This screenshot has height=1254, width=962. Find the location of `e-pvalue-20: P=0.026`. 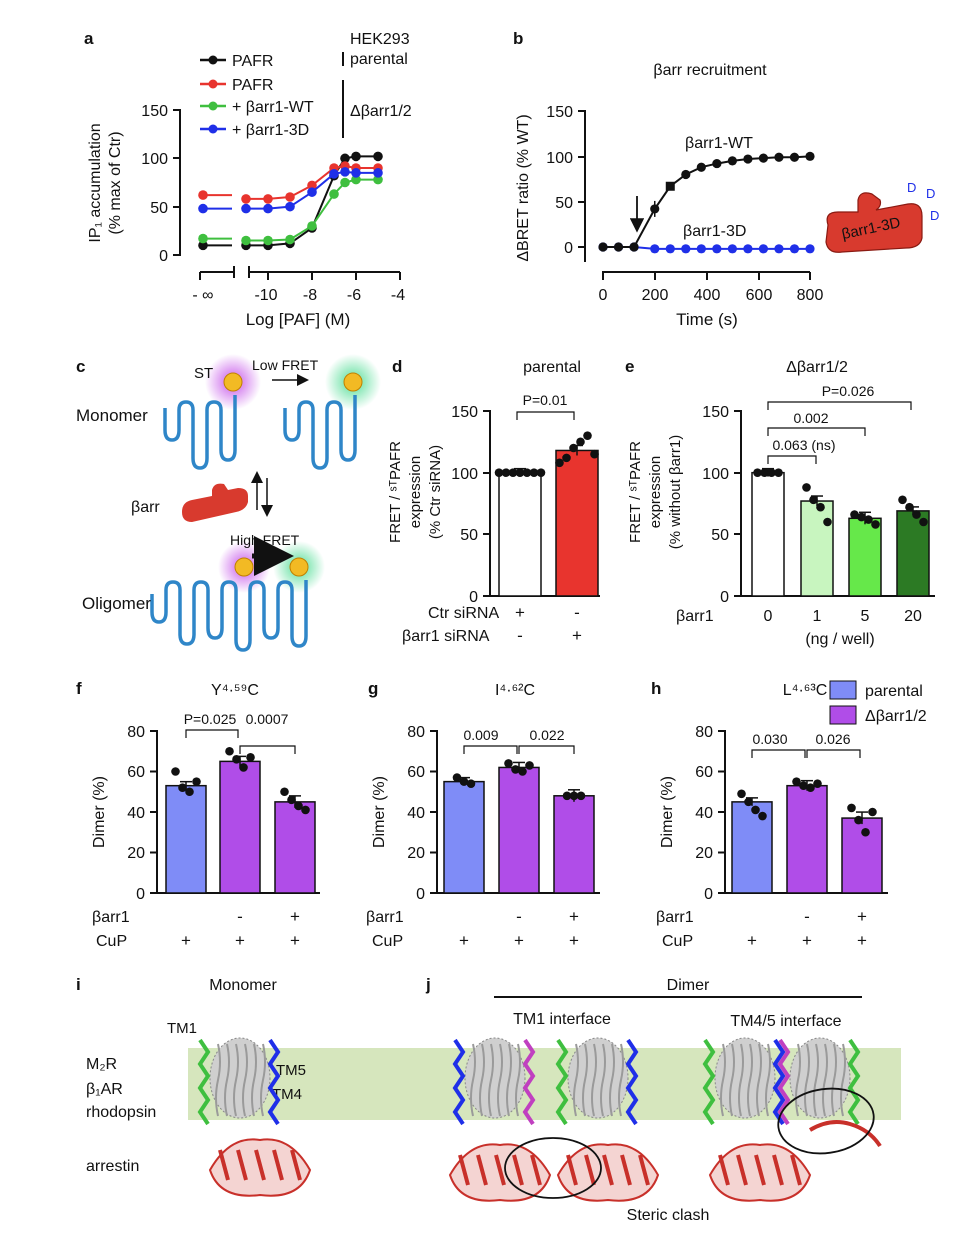

e-pvalue-20: P=0.026 is located at coordinates (848, 391).